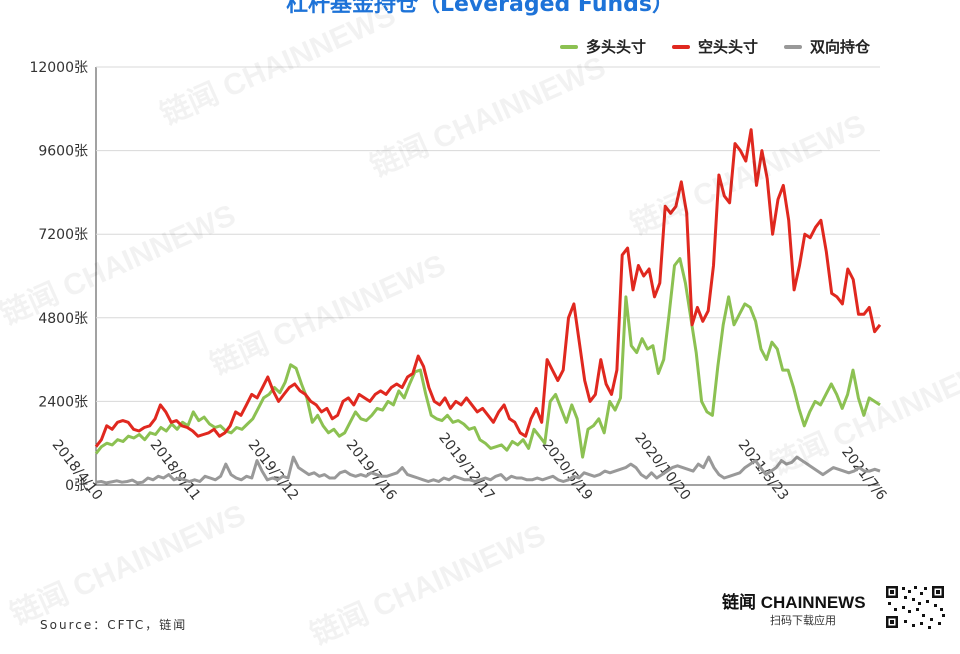  What do you see at coordinates (803, 620) in the screenshot?
I see `brand-subtitle: 扫码下载应用` at bounding box center [803, 620].